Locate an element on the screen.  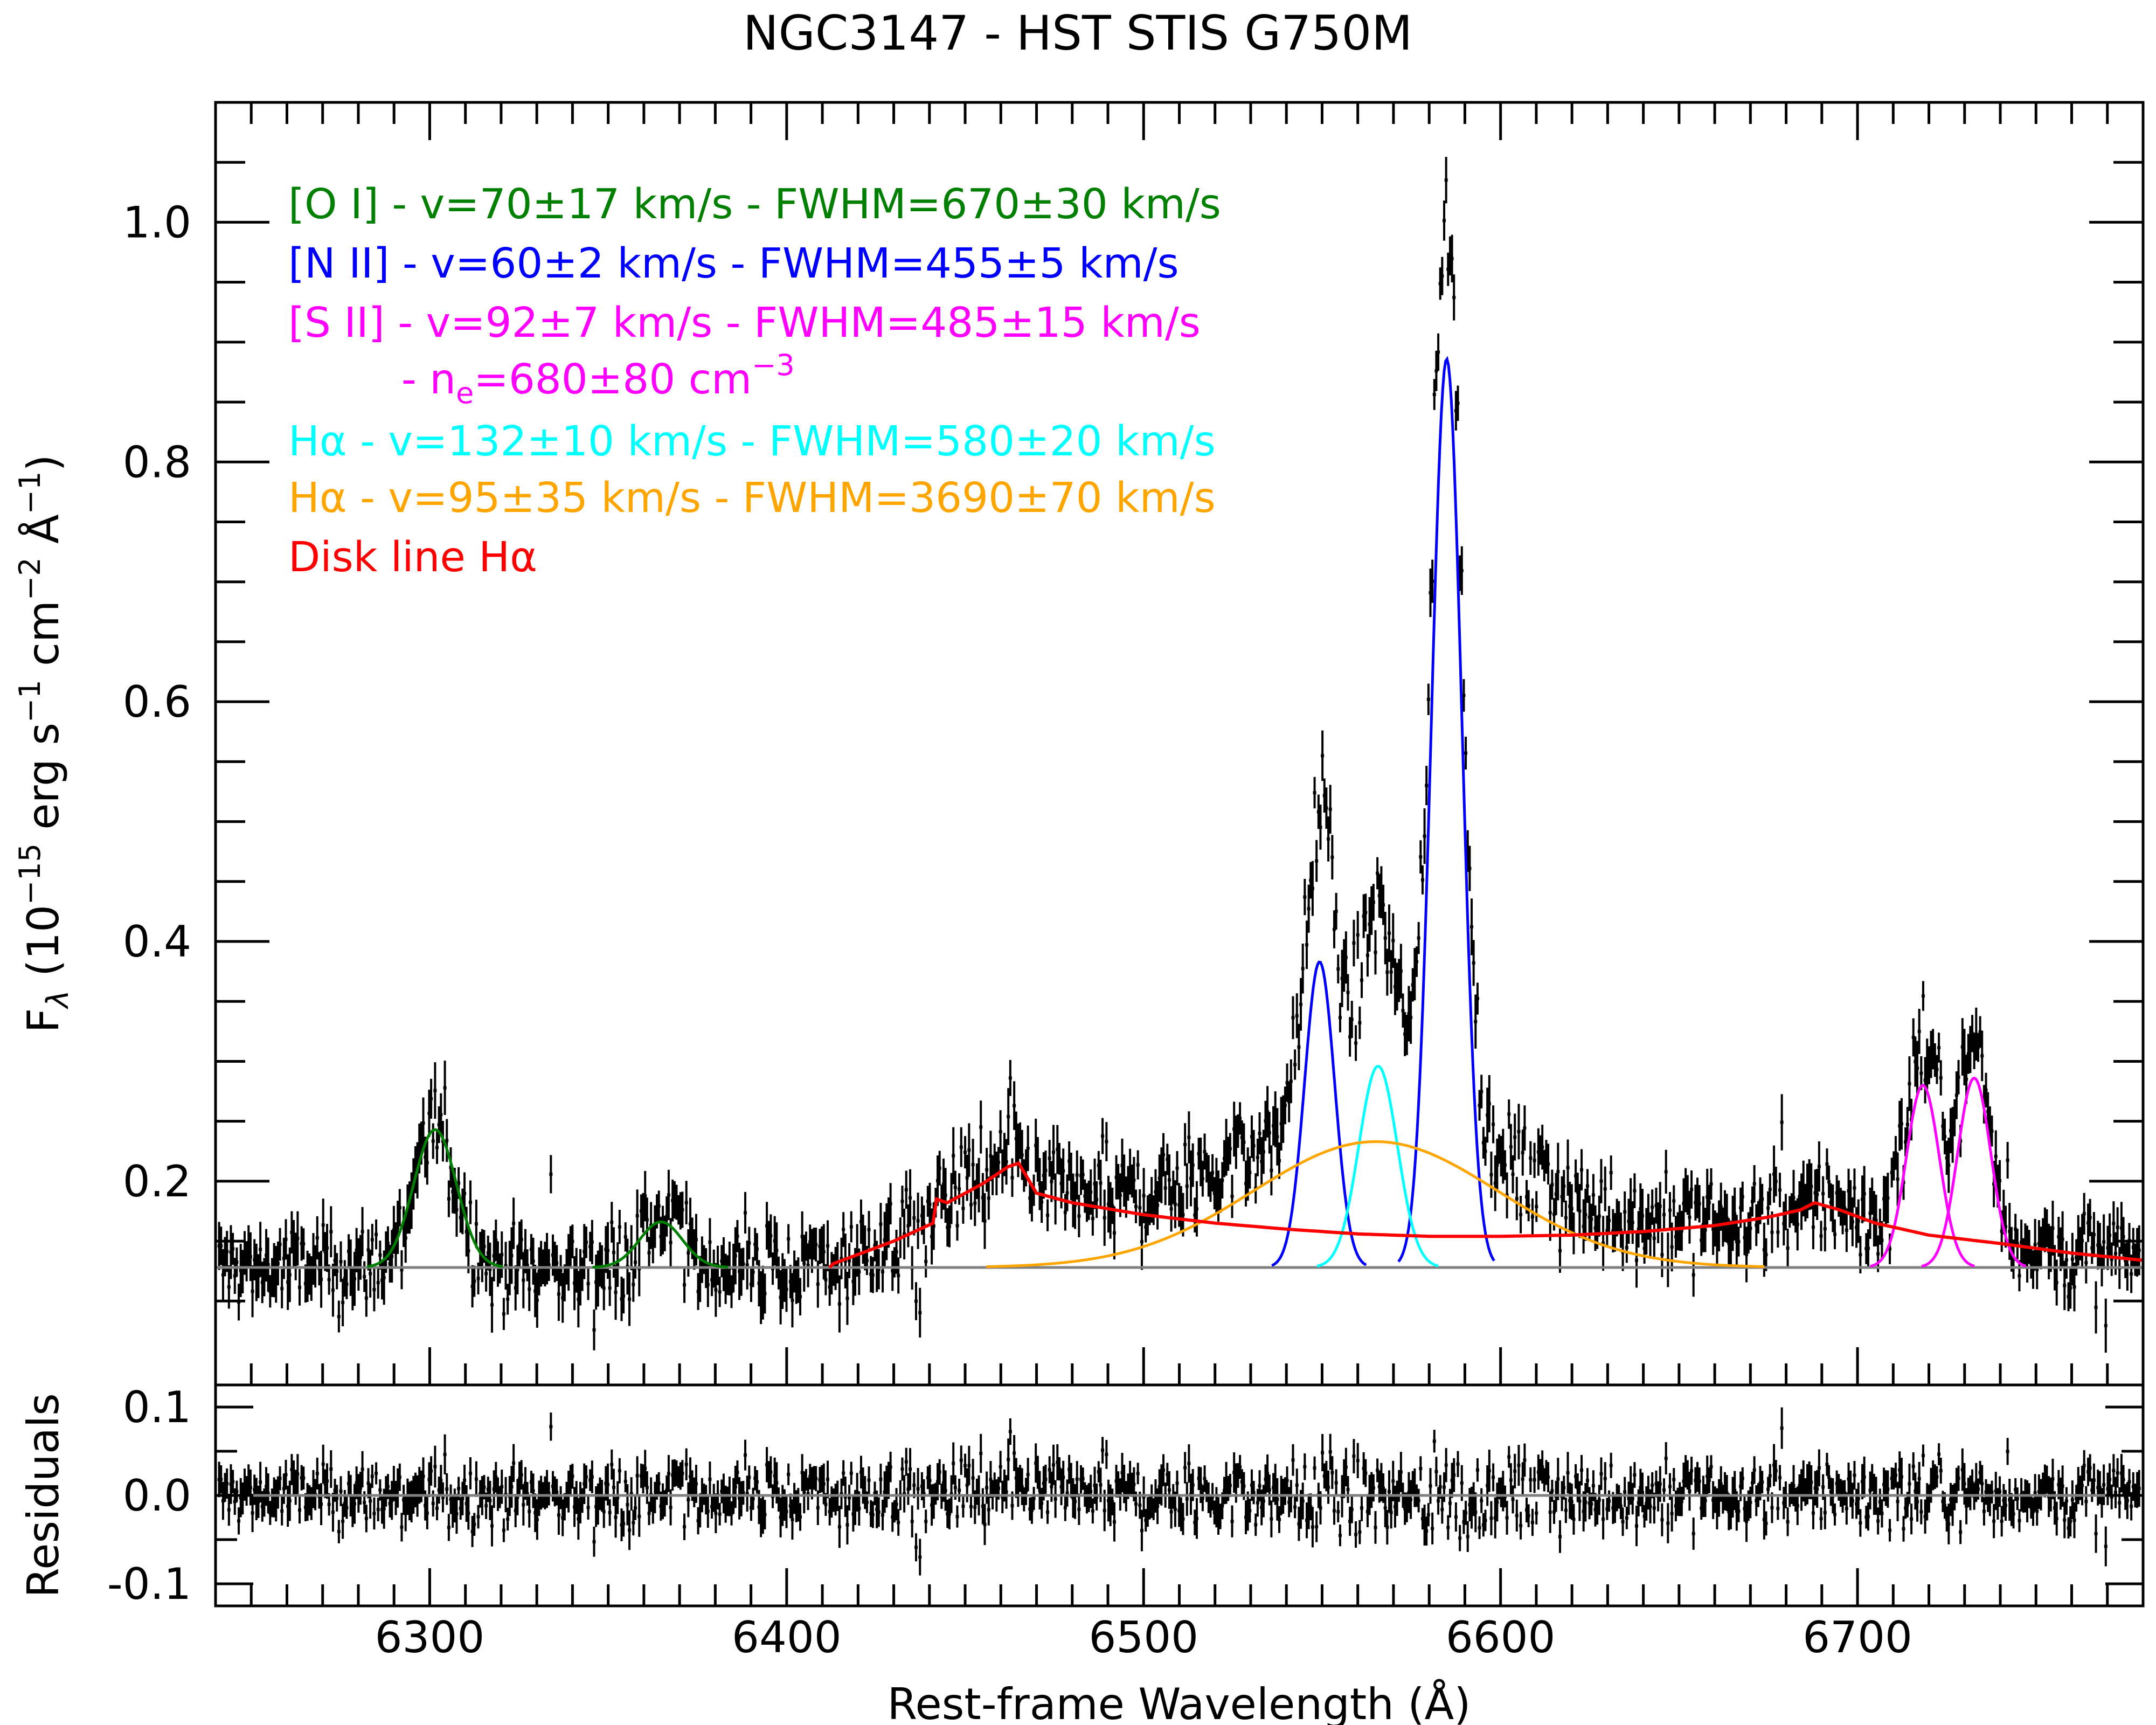
y-axis-title: Fλ (10−15 erg s−1 cm−2 Å−1) is located at coordinates (44, 743).